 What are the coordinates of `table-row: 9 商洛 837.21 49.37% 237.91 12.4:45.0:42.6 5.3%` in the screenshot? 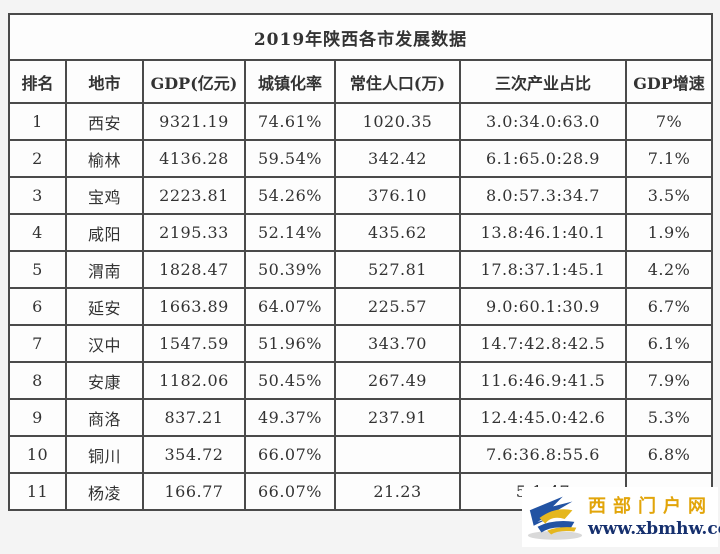 It's located at (361, 417).